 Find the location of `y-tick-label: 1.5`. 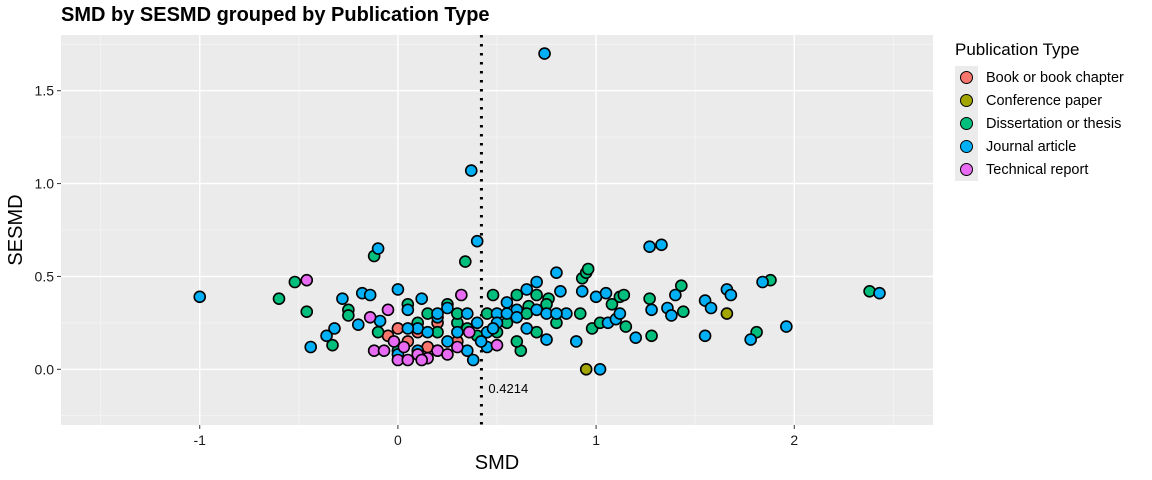

y-tick-label: 1.5 is located at coordinates (45, 91).